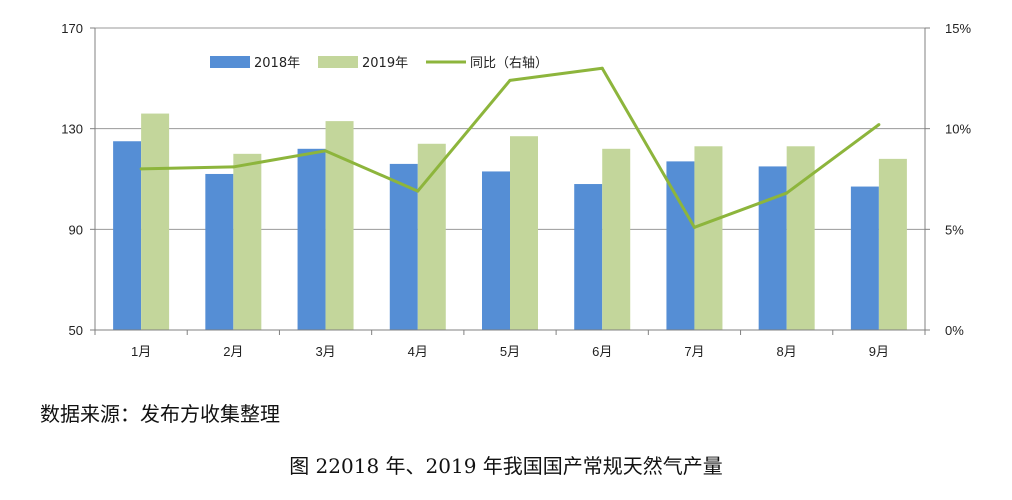  I want to click on bar-2019年-1月, so click(155, 221).